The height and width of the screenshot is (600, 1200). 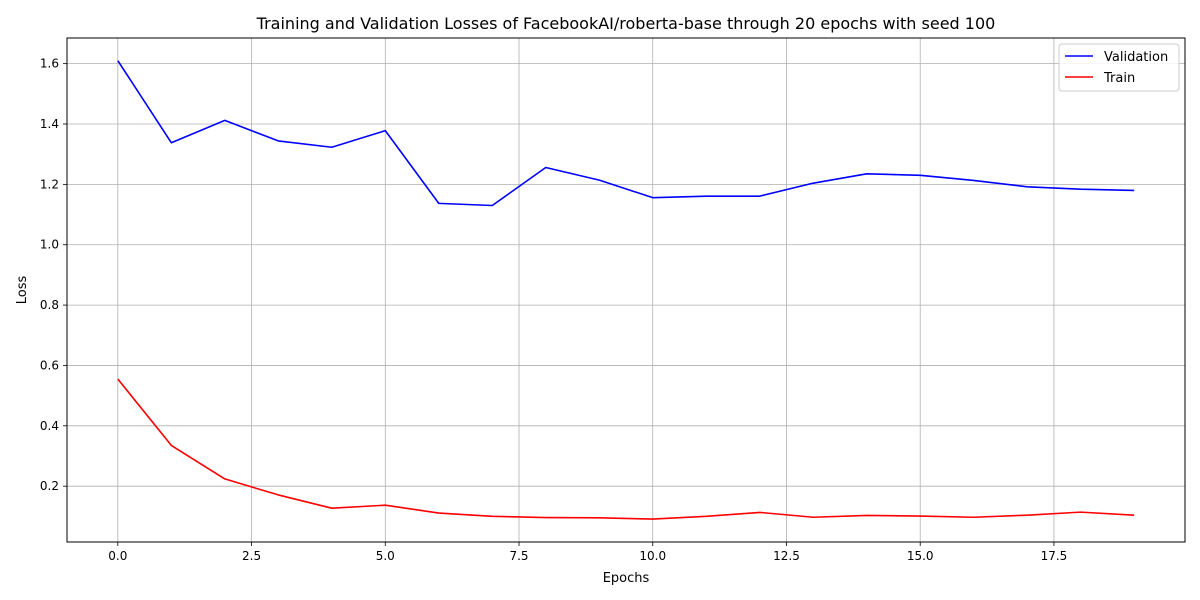 What do you see at coordinates (251, 556) in the screenshot?
I see `x-tick-label: 2.5` at bounding box center [251, 556].